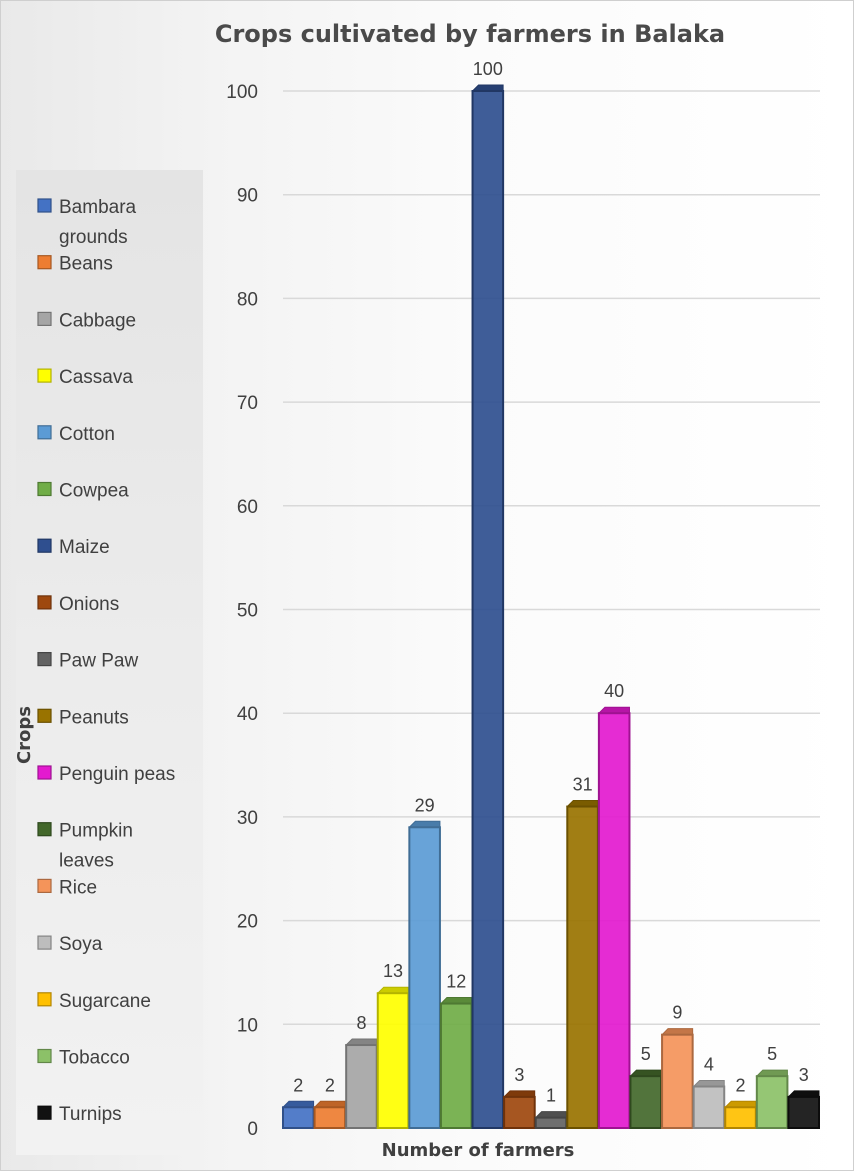 The height and width of the screenshot is (1171, 854). Describe the element at coordinates (96, 377) in the screenshot. I see `legend-label: Cassava` at that location.